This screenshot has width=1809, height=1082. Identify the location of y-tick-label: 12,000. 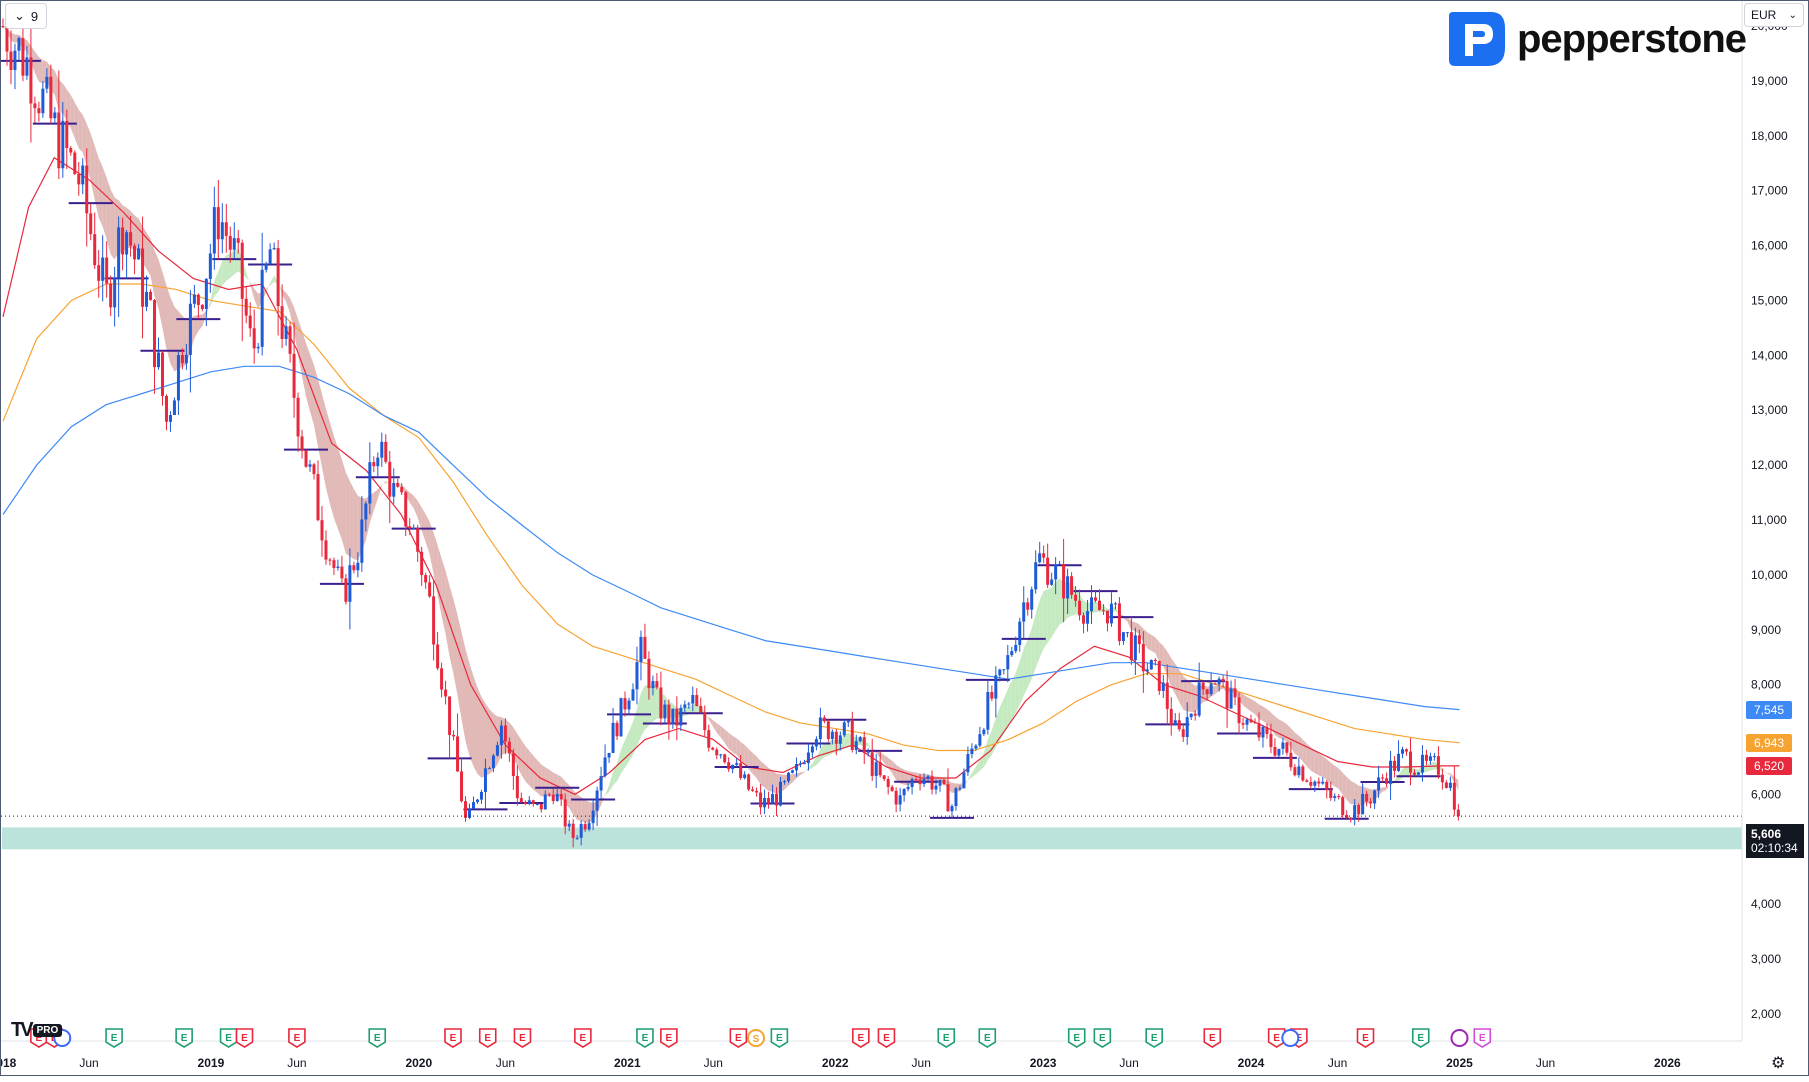
(1769, 465).